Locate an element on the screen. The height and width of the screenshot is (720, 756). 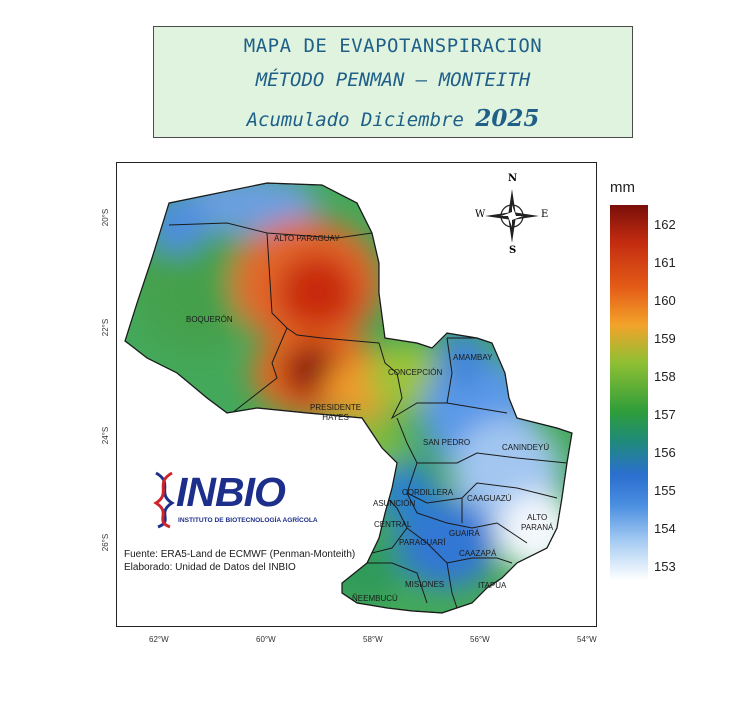
lat-tick-20s: 20°S is located at coordinates (106, 217).